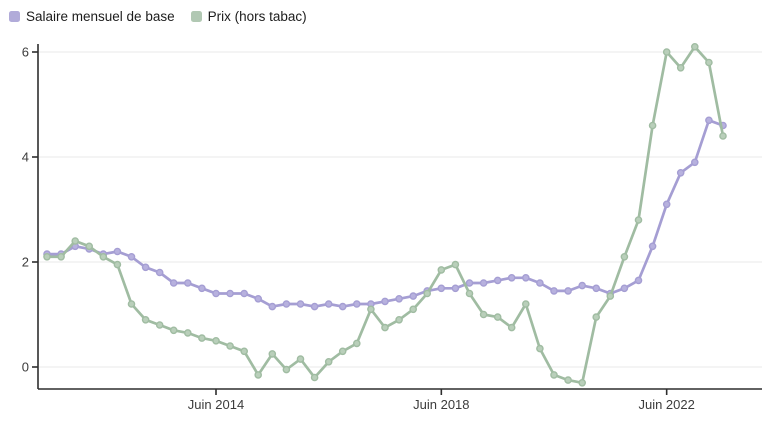  I want to click on data-point-salaire-2019-T3, so click(511, 277).